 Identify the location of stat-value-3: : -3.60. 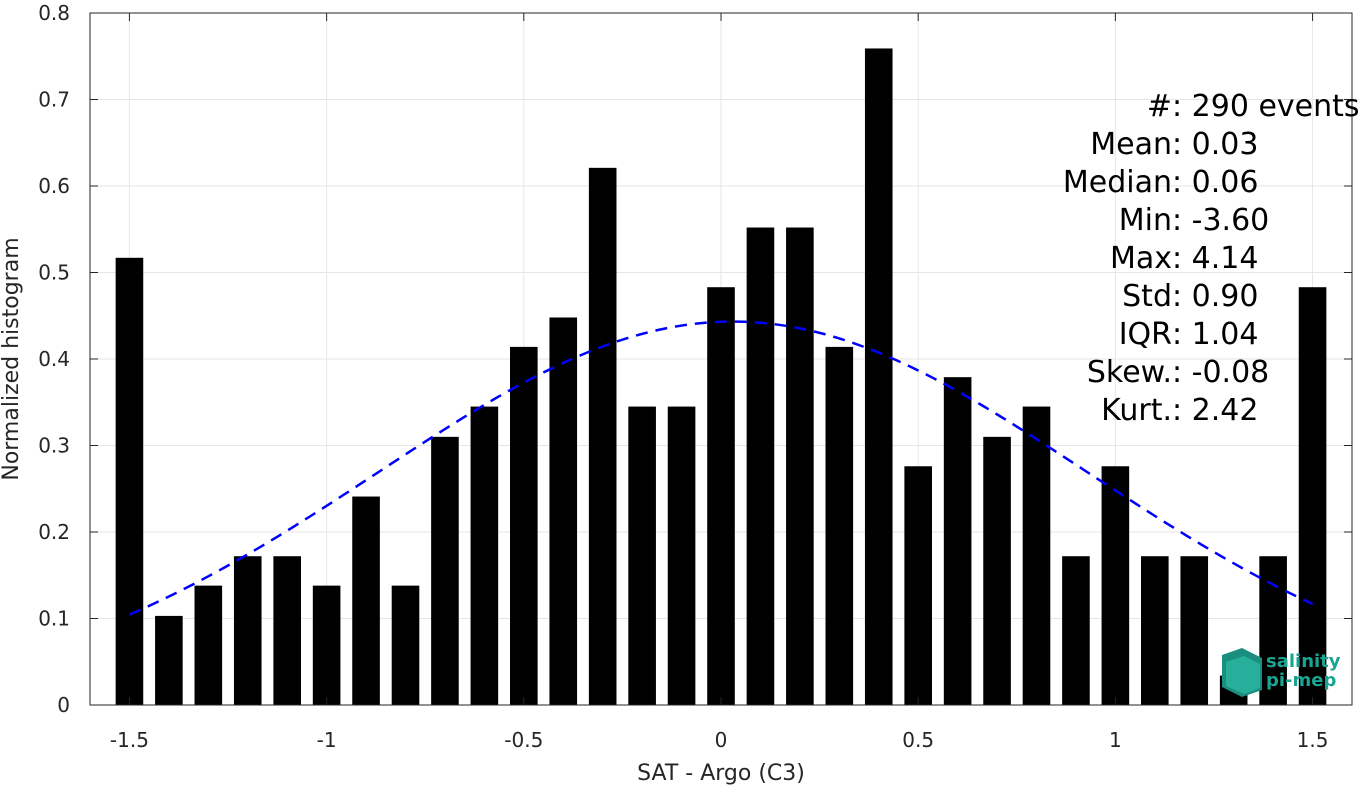
(1220, 220).